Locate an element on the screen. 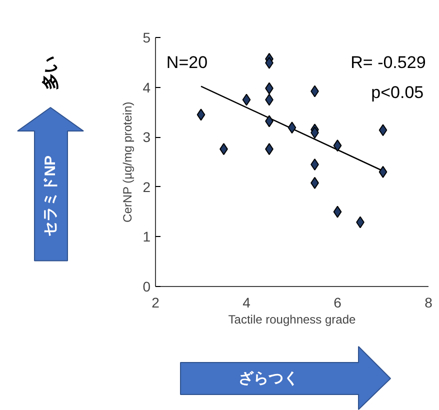 The width and height of the screenshot is (439, 410). y-tick-label: 4 is located at coordinates (146, 87).